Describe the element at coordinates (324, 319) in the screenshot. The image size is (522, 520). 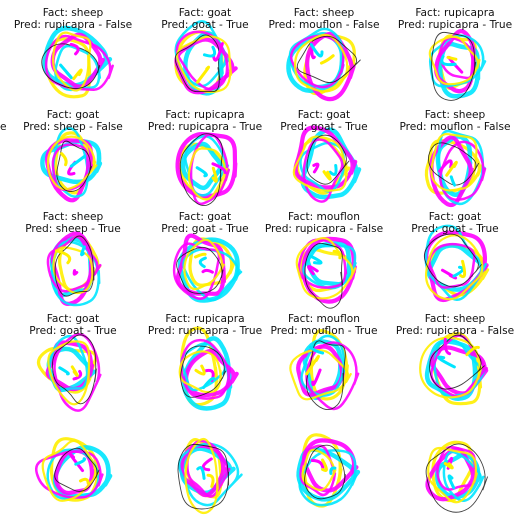
I see `fact-label: Fact: mouflon` at that location.